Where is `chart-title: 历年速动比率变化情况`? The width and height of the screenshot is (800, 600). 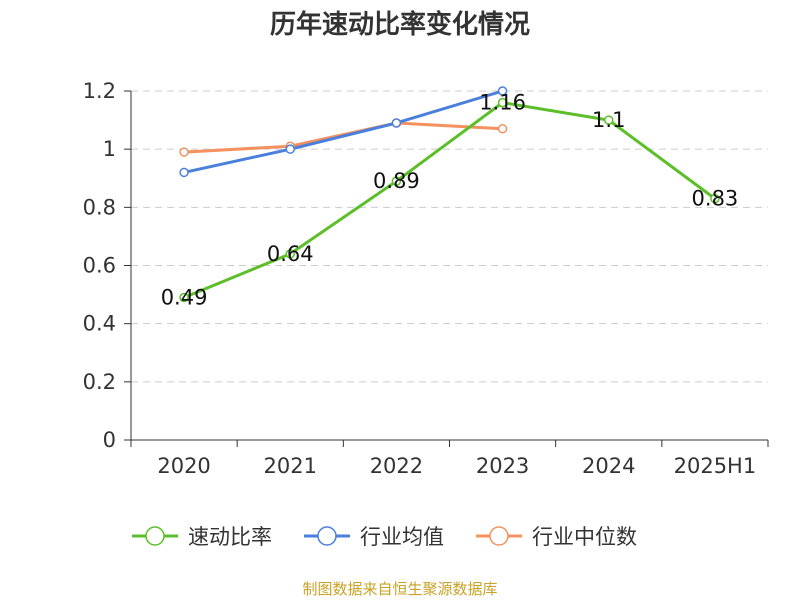
chart-title: 历年速动比率变化情况 is located at coordinates (400, 24).